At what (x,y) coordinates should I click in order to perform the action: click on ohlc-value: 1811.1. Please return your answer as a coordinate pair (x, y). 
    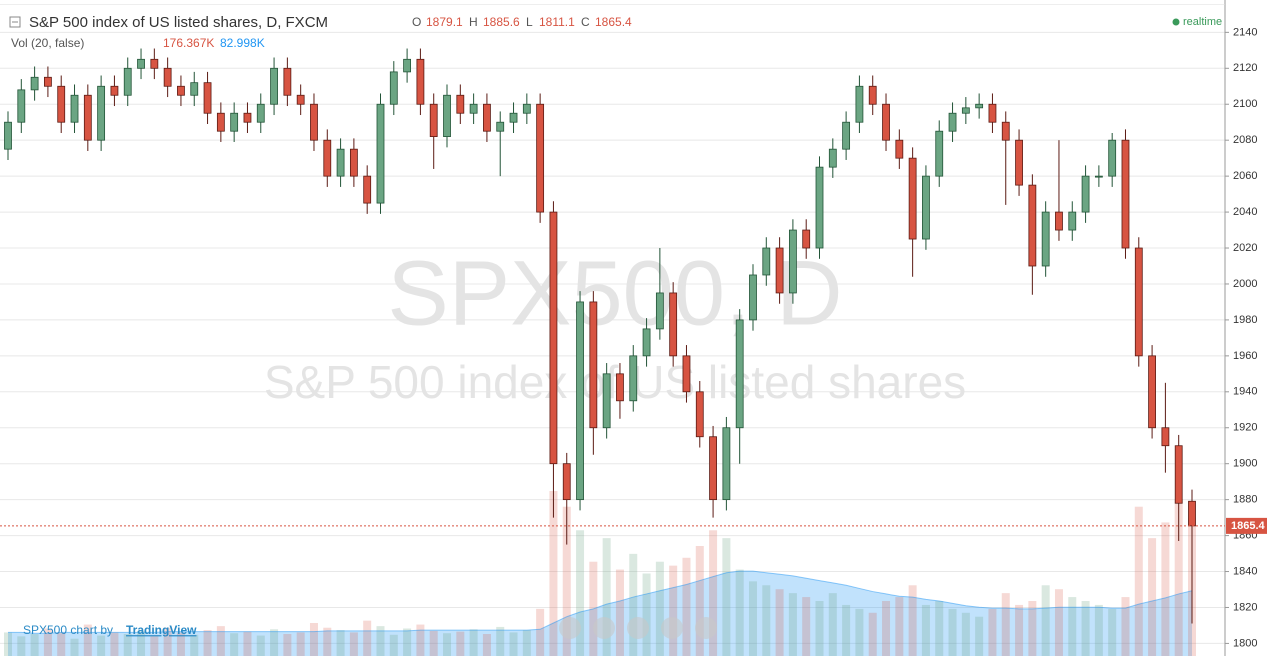
    Looking at the image, I should click on (557, 22).